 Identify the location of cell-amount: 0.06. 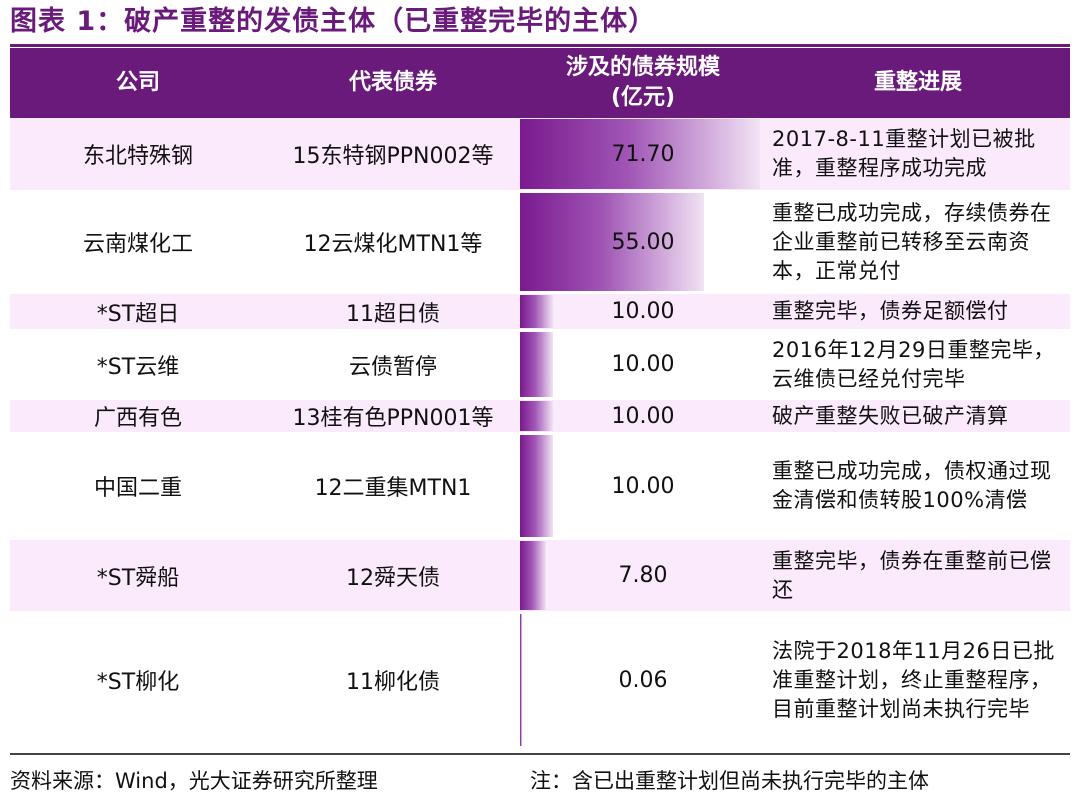
(643, 680).